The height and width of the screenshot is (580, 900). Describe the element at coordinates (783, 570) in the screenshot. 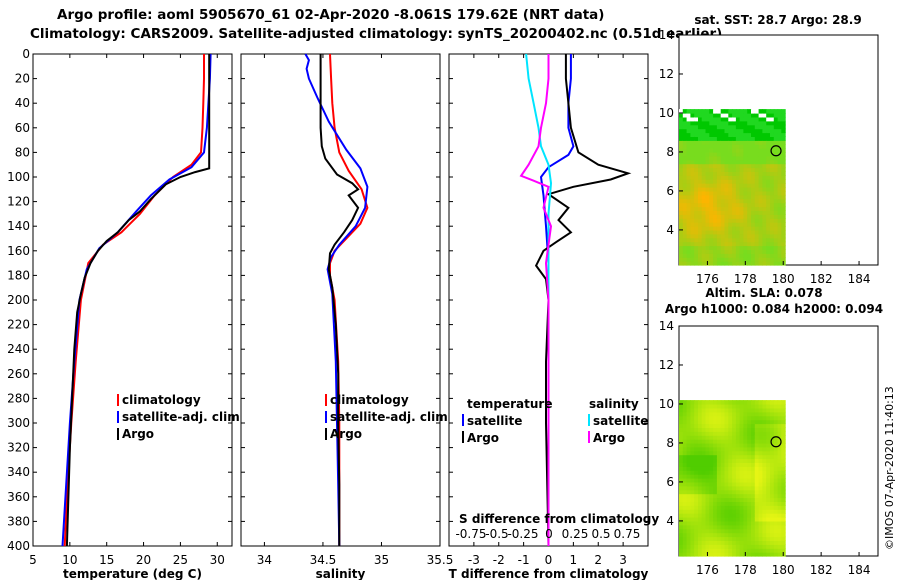

I see `x-tick-label: 180` at that location.